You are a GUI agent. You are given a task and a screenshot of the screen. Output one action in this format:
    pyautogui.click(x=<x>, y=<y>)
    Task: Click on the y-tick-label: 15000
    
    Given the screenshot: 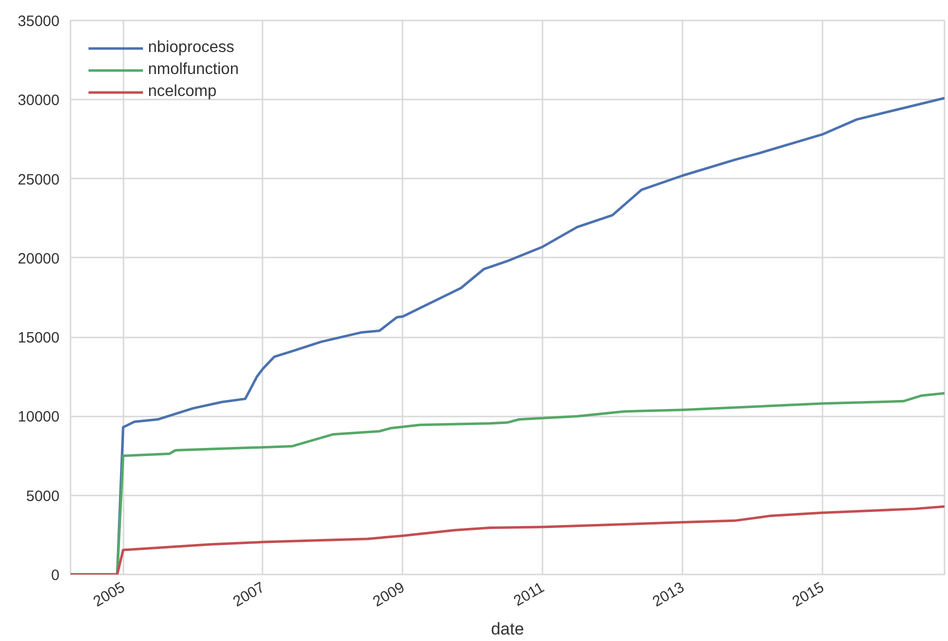 What is the action you would take?
    pyautogui.click(x=39, y=338)
    